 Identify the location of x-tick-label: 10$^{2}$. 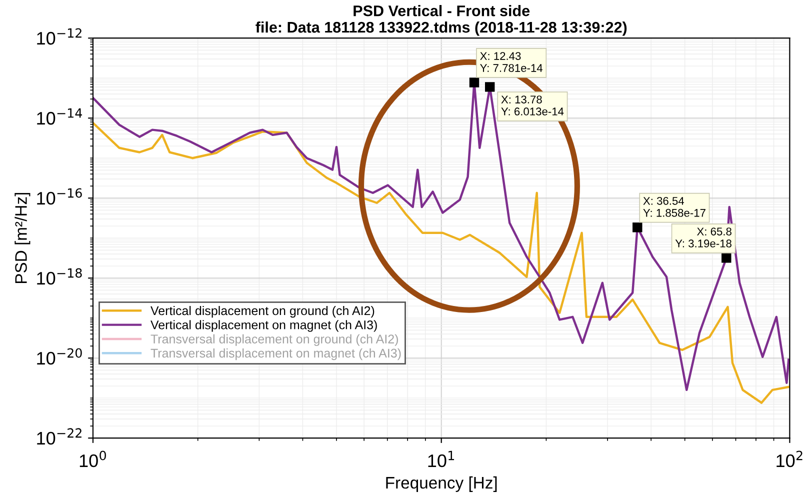
(789, 459).